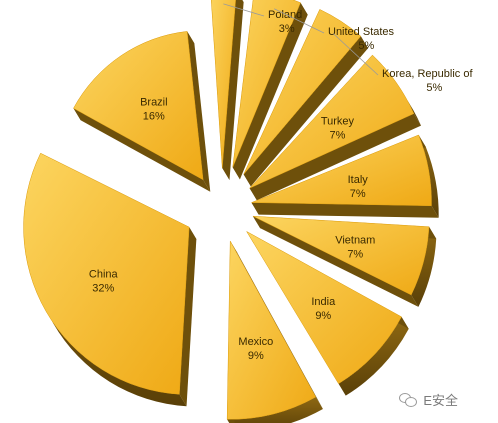 This screenshot has width=498, height=423. I want to click on wechat-icon, so click(408, 399).